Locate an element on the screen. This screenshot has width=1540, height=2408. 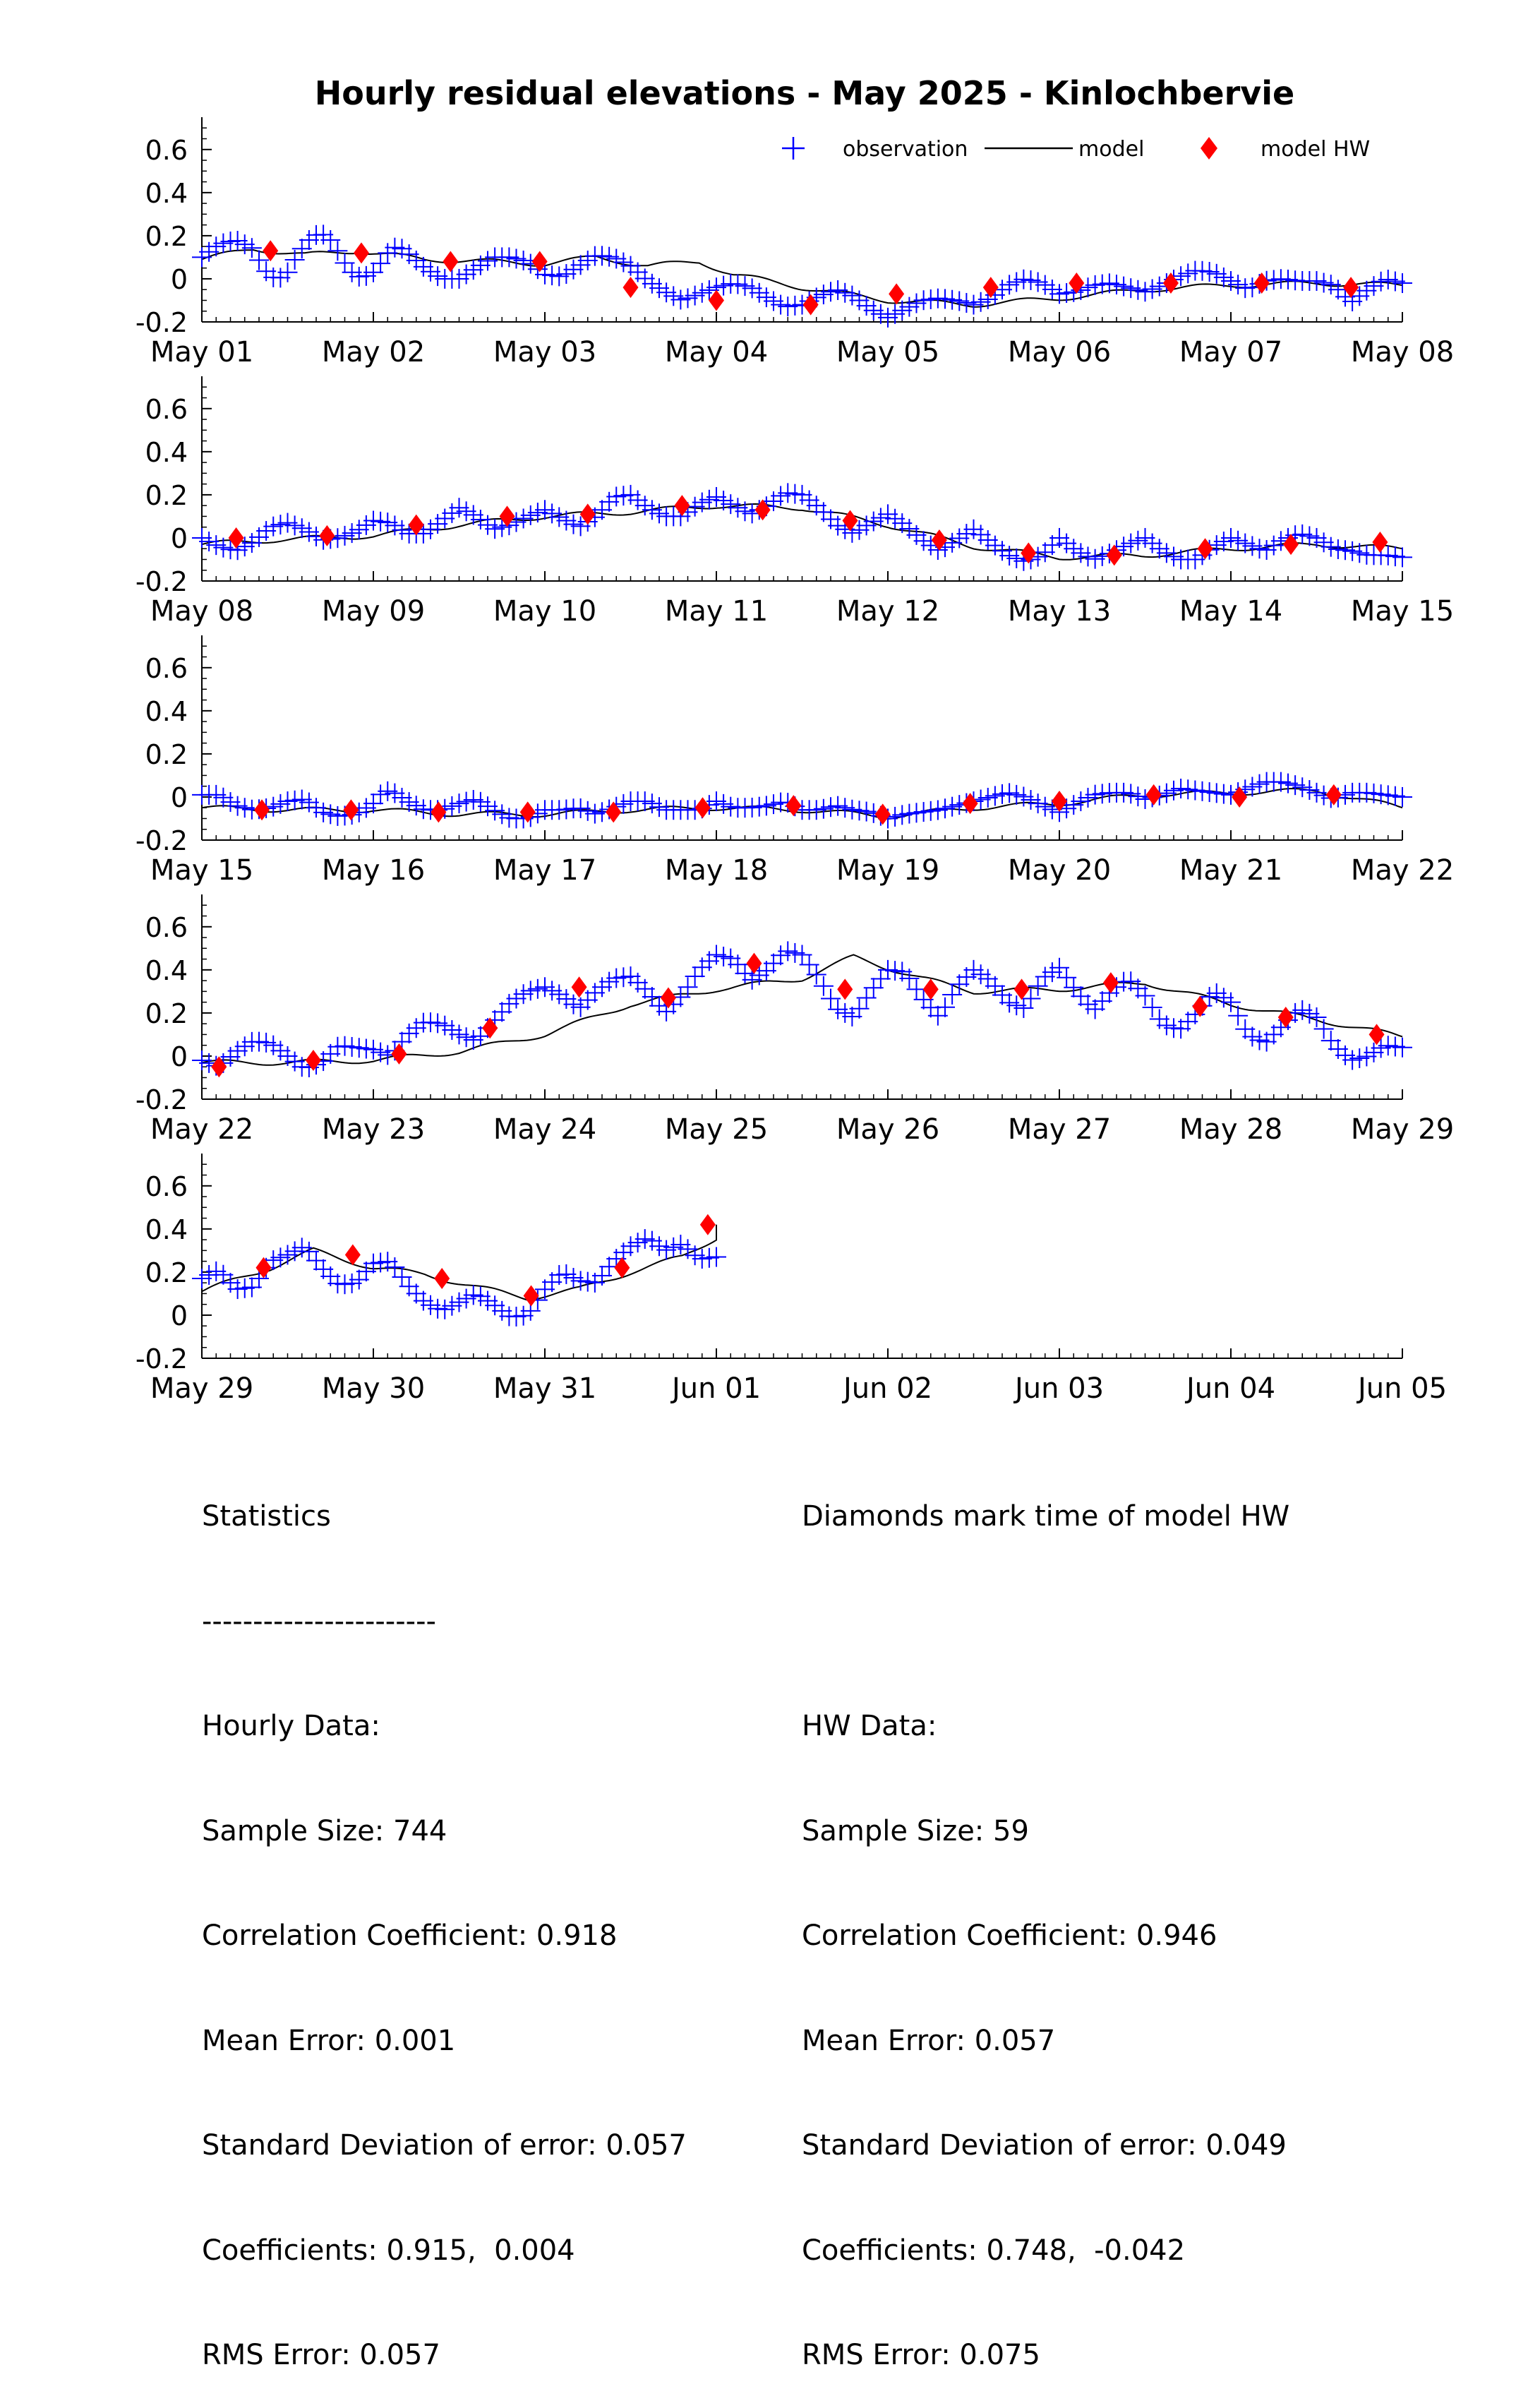
x-tick-label: Jun 01 is located at coordinates (715, 1389).